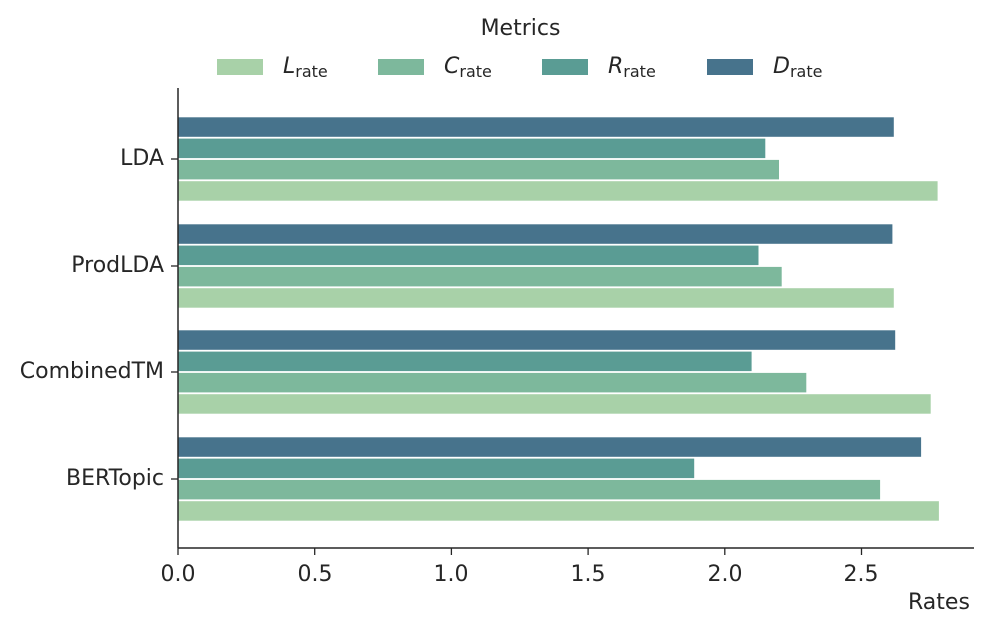 Image resolution: width=984 pixels, height=625 pixels. I want to click on bar-bertopic-r-rate, so click(436, 468).